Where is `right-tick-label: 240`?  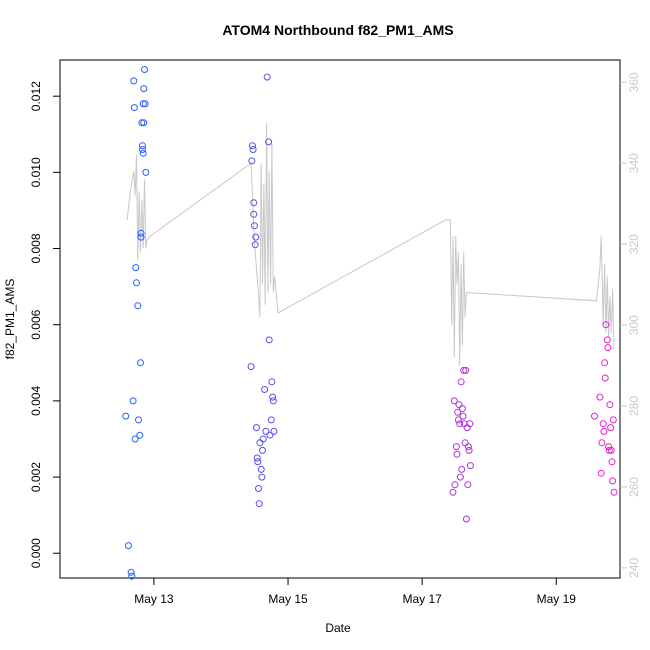 right-tick-label: 240 is located at coordinates (634, 568).